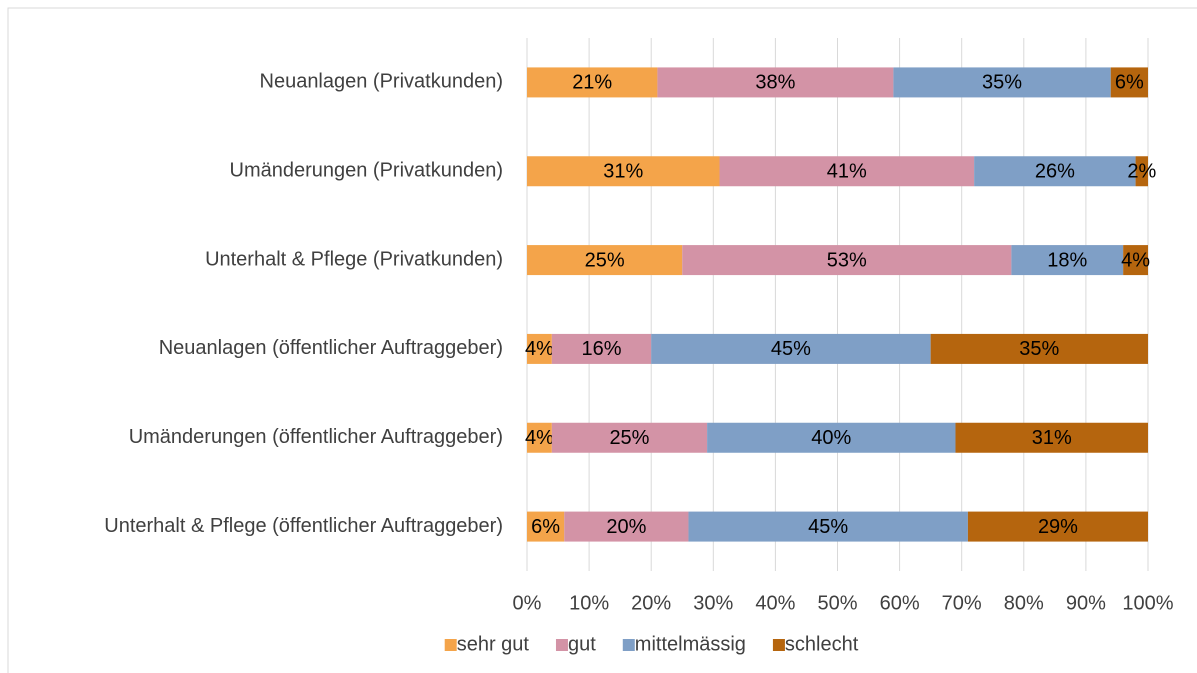 Image resolution: width=1197 pixels, height=673 pixels. Describe the element at coordinates (382, 82) in the screenshot. I see `y-tick-label: Neuanlagen (Privatkunden)` at that location.